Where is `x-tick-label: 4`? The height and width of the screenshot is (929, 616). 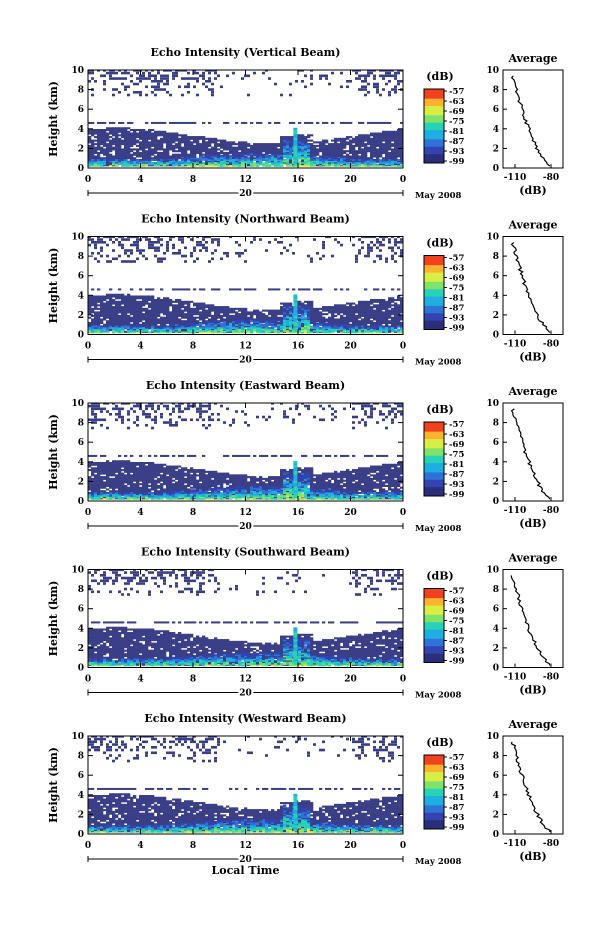 x-tick-label: 4 is located at coordinates (140, 680).